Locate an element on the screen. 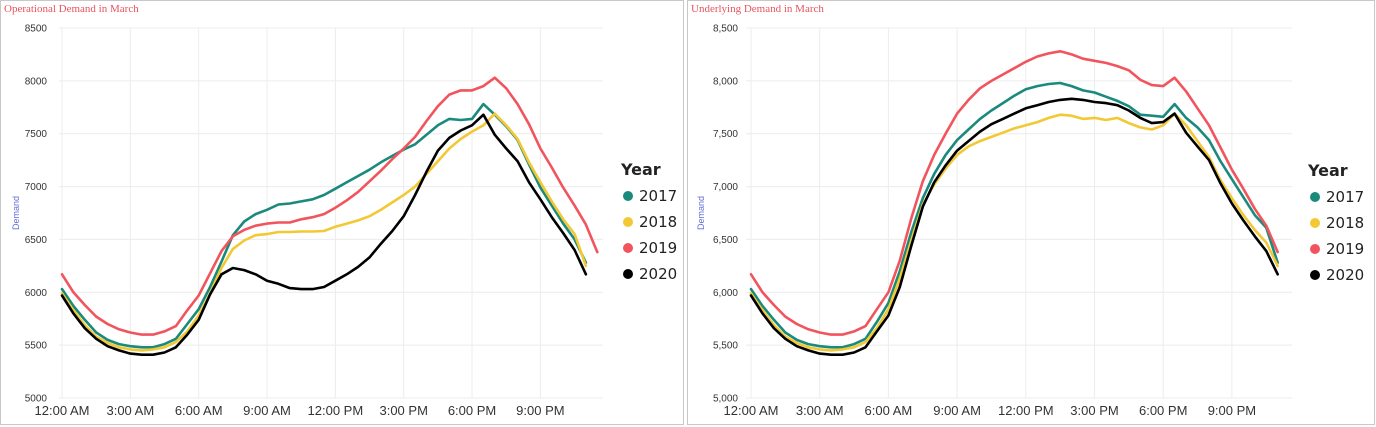 This screenshot has width=1376, height=427. y-tick-label: 8,000 is located at coordinates (725, 81).